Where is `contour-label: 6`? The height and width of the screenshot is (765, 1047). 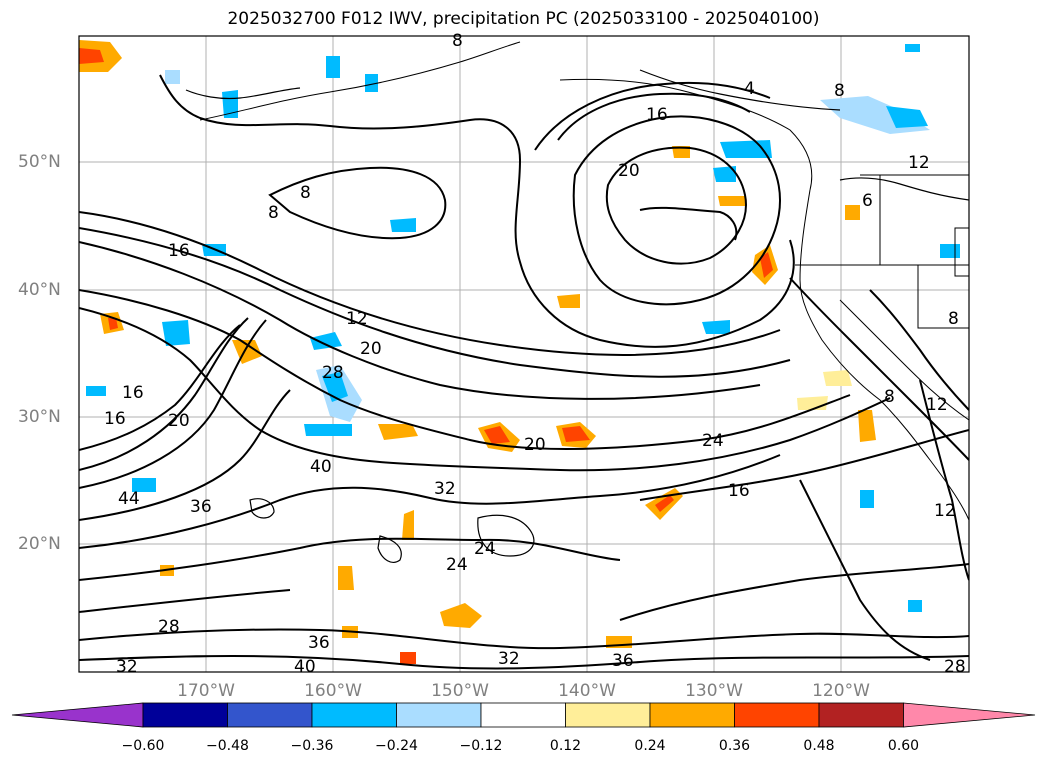
contour-label: 6 is located at coordinates (867, 201).